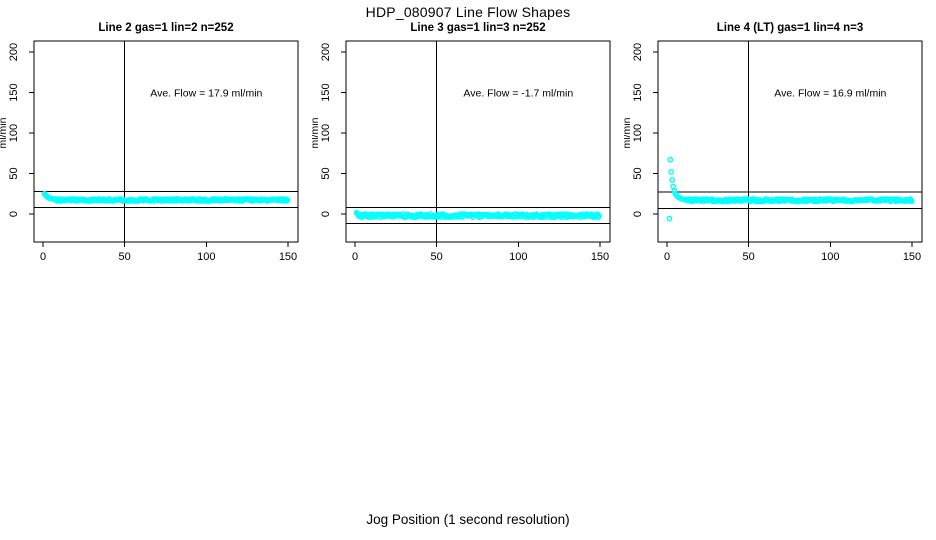 This screenshot has width=936, height=540. Describe the element at coordinates (830, 94) in the screenshot. I see `ave-flow-annotation: Ave. Flow = 16.9 ml/min` at that location.